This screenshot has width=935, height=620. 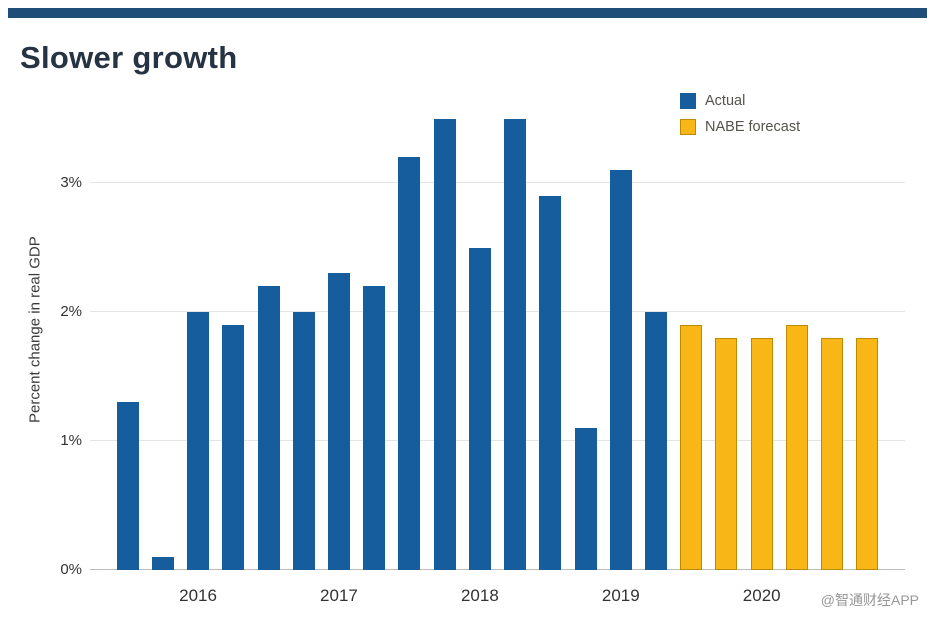 I want to click on y-tick-label: 1%, so click(x=71, y=440).